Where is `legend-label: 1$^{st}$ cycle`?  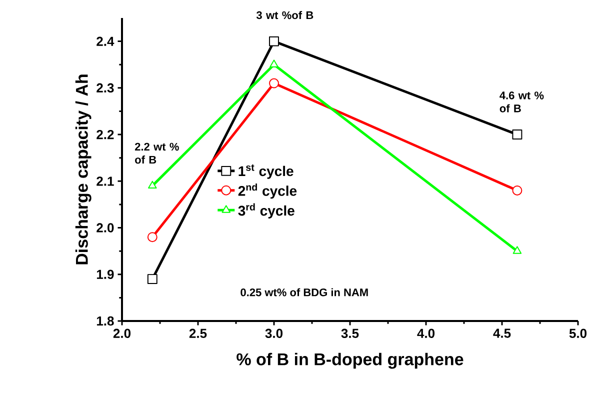
legend-label: 1$^{st}$ cycle is located at coordinates (266, 171).